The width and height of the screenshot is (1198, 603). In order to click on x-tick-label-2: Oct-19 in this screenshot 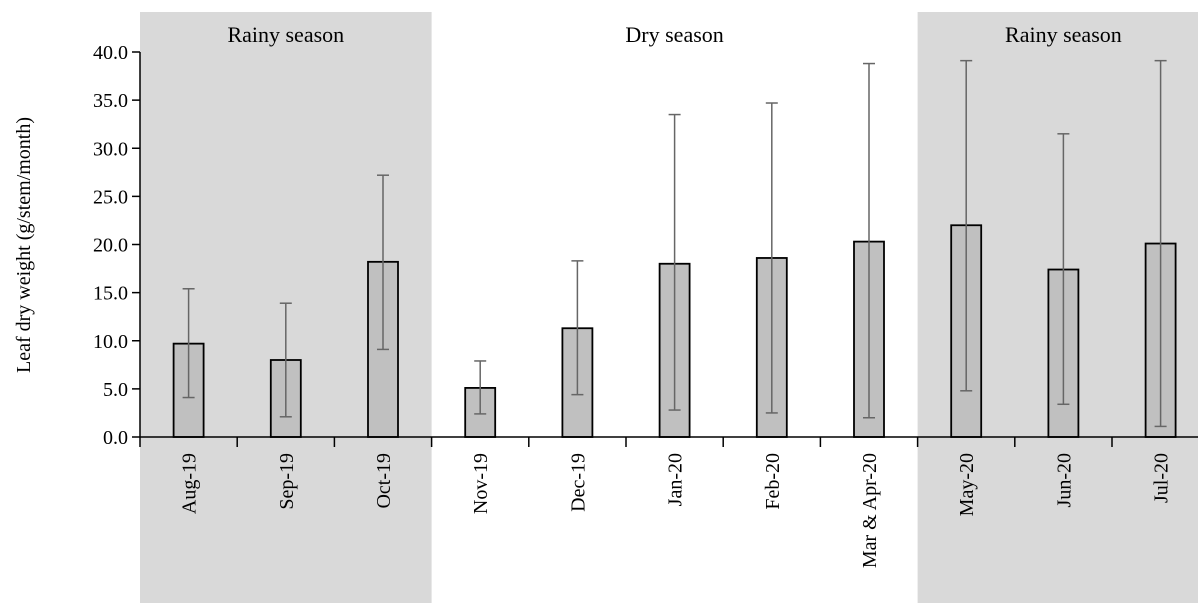, I will do `click(384, 481)`.